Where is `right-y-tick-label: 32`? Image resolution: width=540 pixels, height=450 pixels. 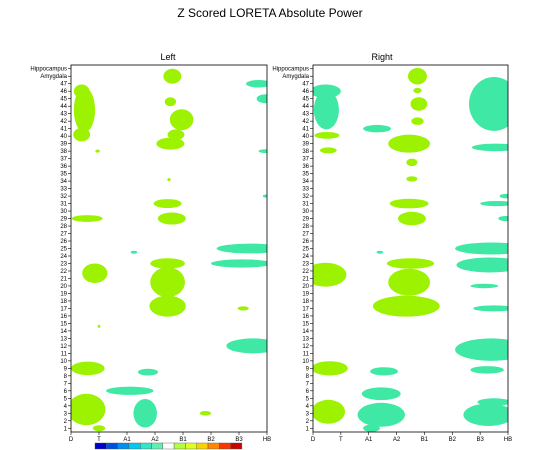
right-y-tick-label: 32 is located at coordinates (305, 197).